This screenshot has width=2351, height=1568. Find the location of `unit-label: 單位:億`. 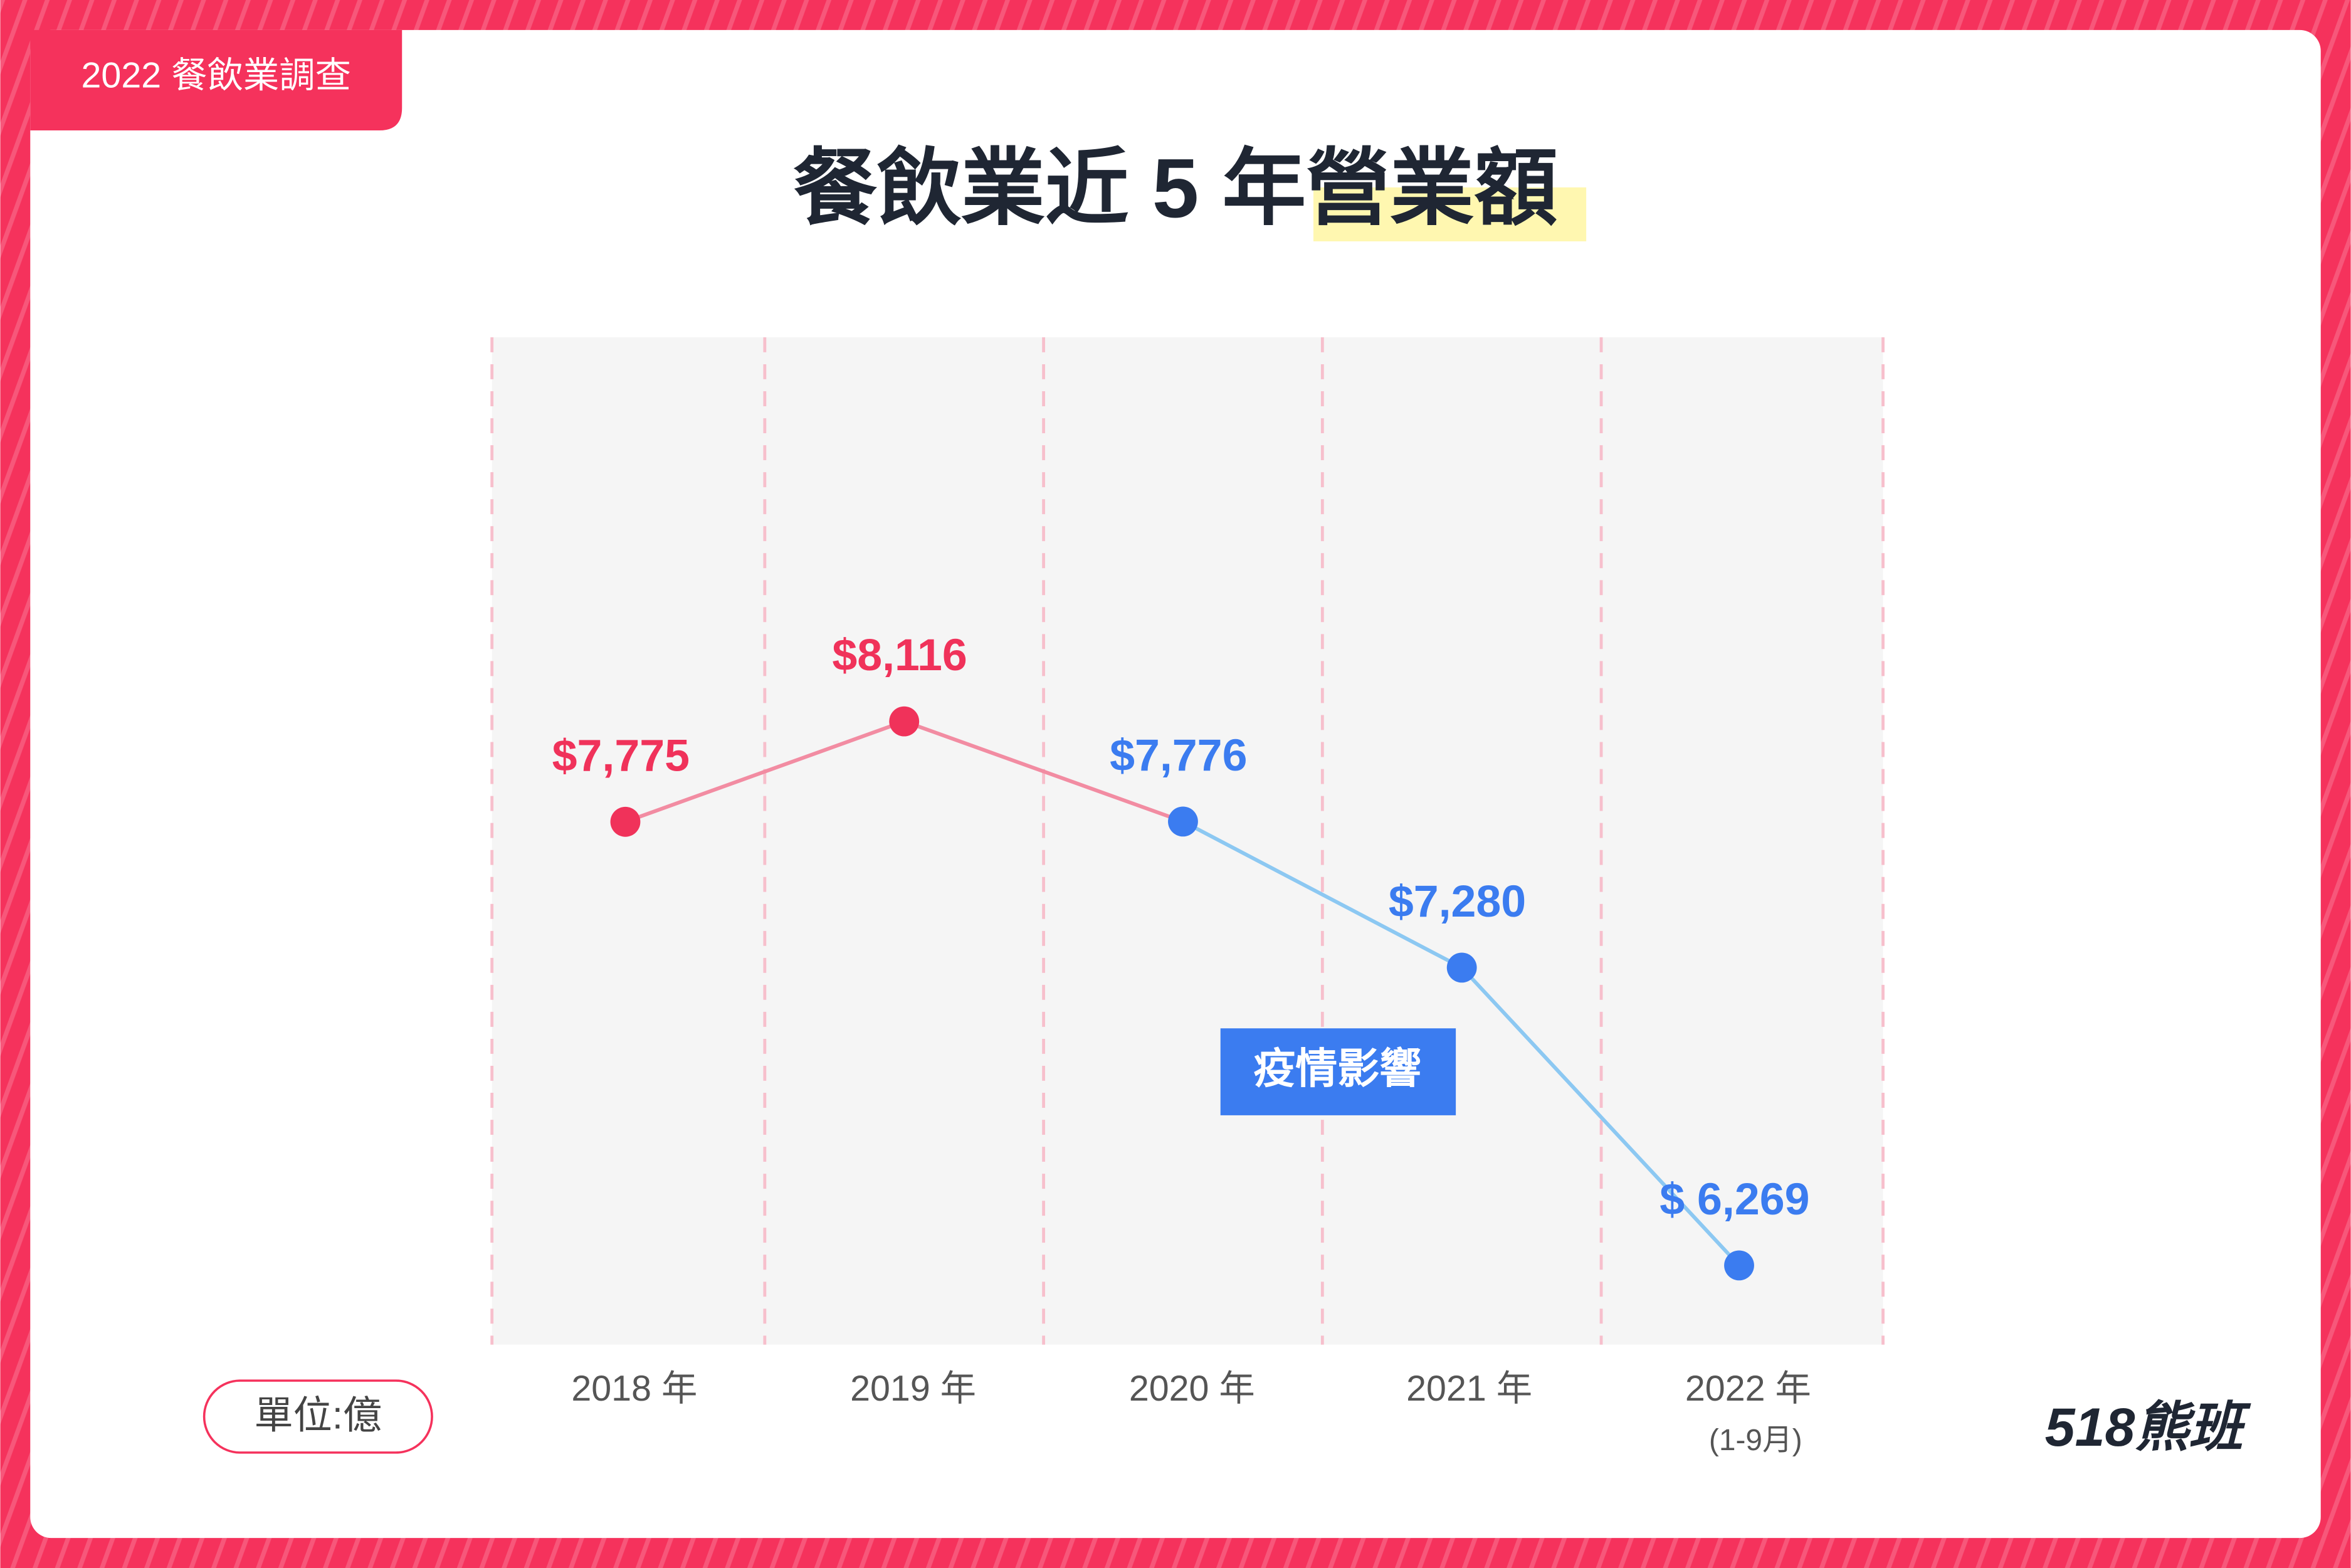

unit-label: 單位:億 is located at coordinates (318, 1415).